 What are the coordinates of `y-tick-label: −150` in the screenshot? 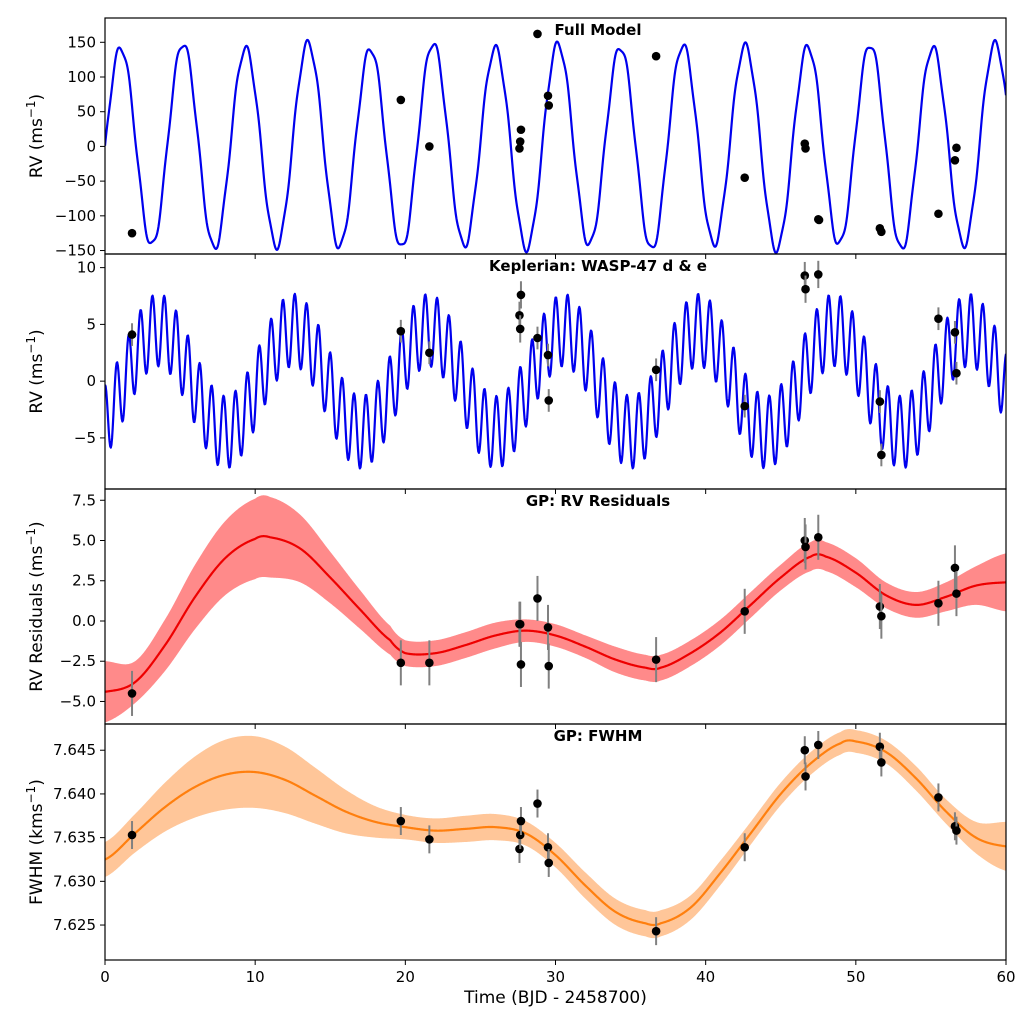 It's located at (75, 251).